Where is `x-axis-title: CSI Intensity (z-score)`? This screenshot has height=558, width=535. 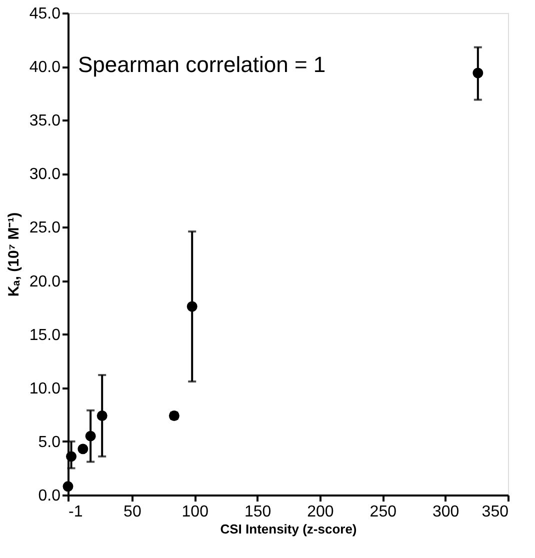 x-axis-title: CSI Intensity (z-score) is located at coordinates (288, 529).